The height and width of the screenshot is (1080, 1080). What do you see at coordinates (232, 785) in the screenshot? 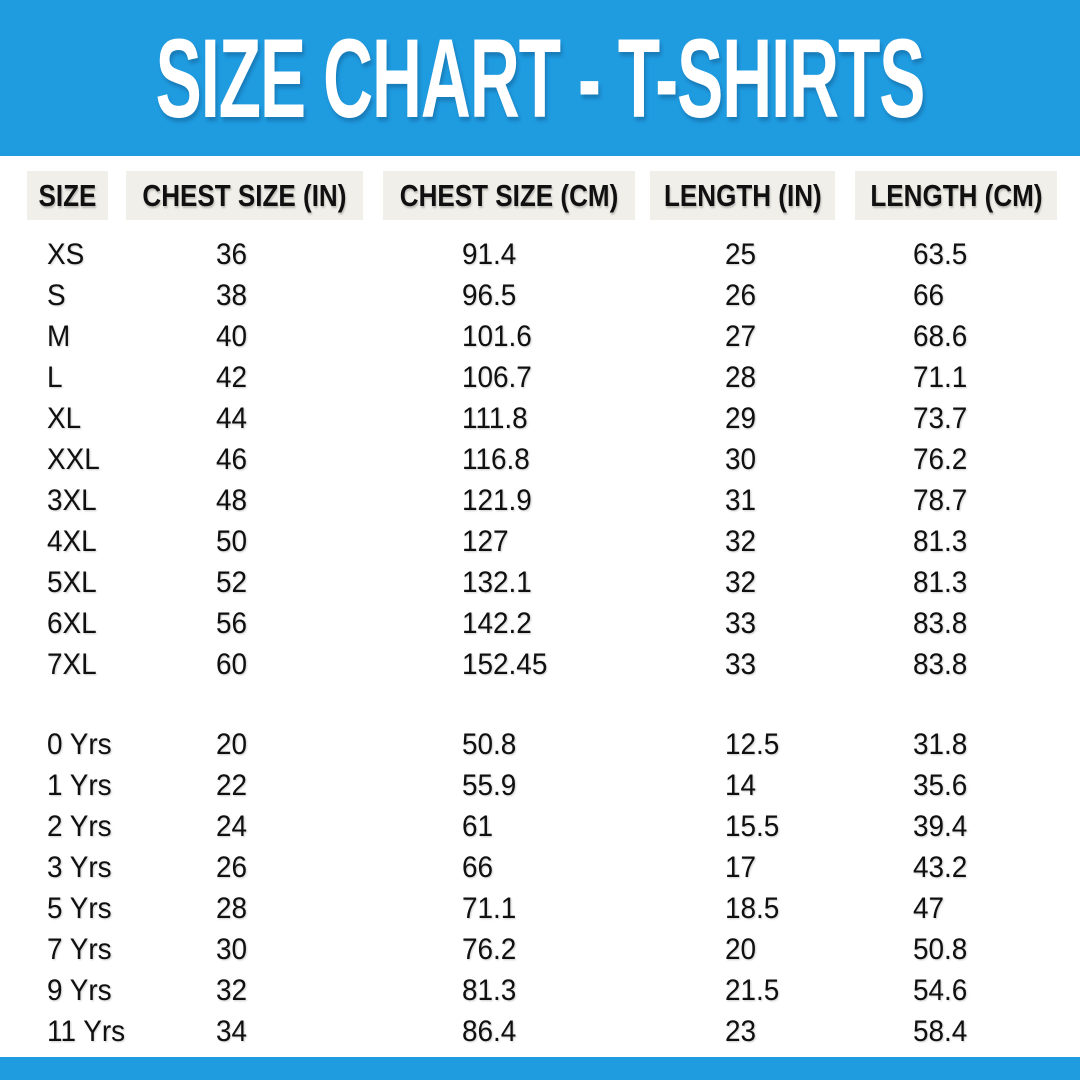
I see `cell-chest-in: 22` at bounding box center [232, 785].